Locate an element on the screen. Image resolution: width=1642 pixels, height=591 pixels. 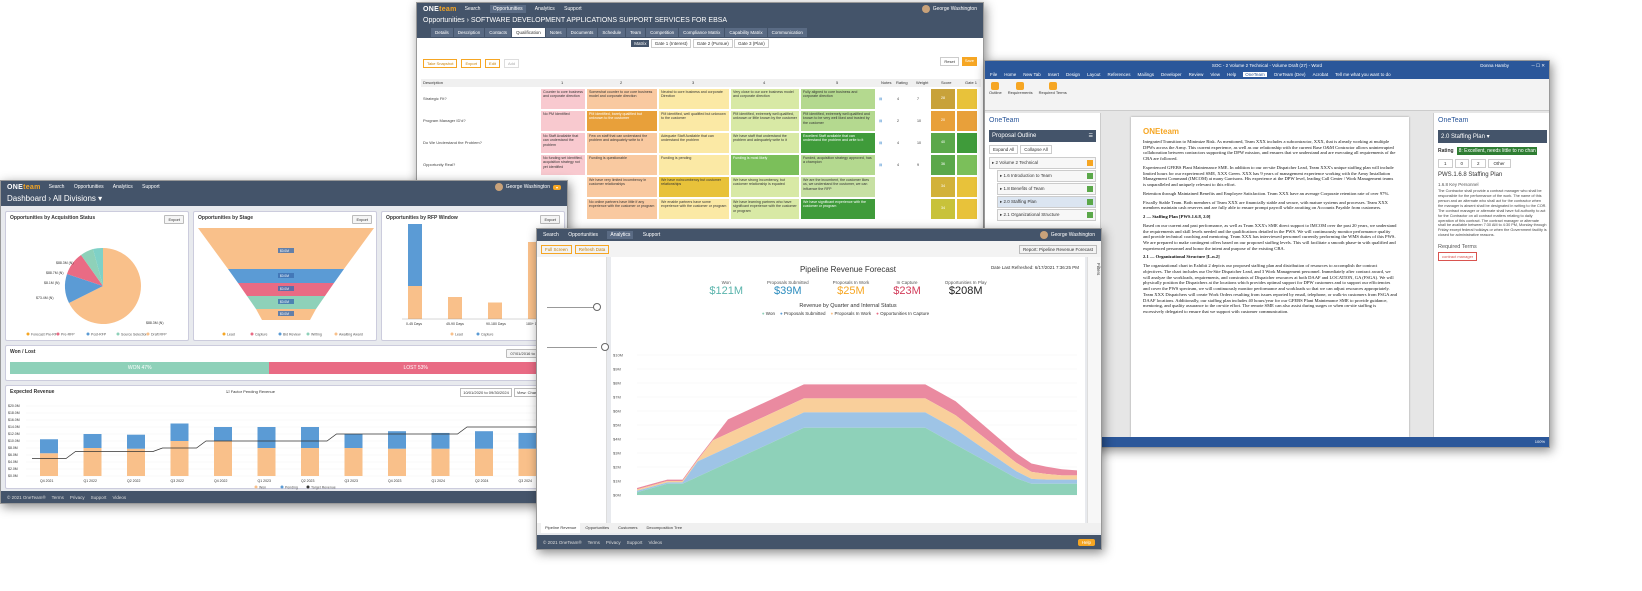
collapse-all-button: Collapse All is located at coordinates (1036, 149).